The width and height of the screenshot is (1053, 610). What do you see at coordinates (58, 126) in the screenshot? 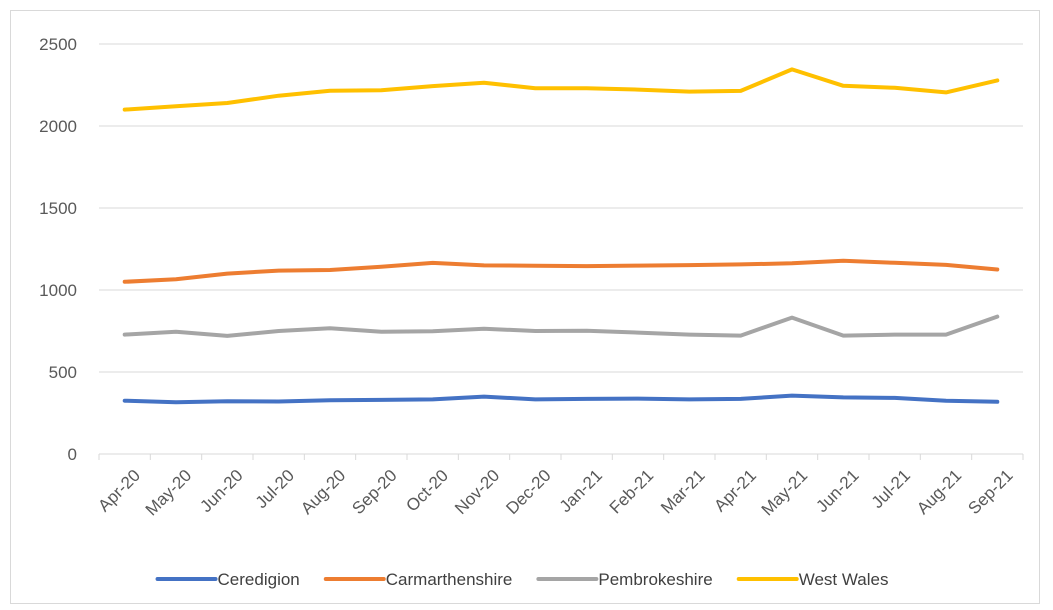
I see `y-tick-label: 2000` at bounding box center [58, 126].